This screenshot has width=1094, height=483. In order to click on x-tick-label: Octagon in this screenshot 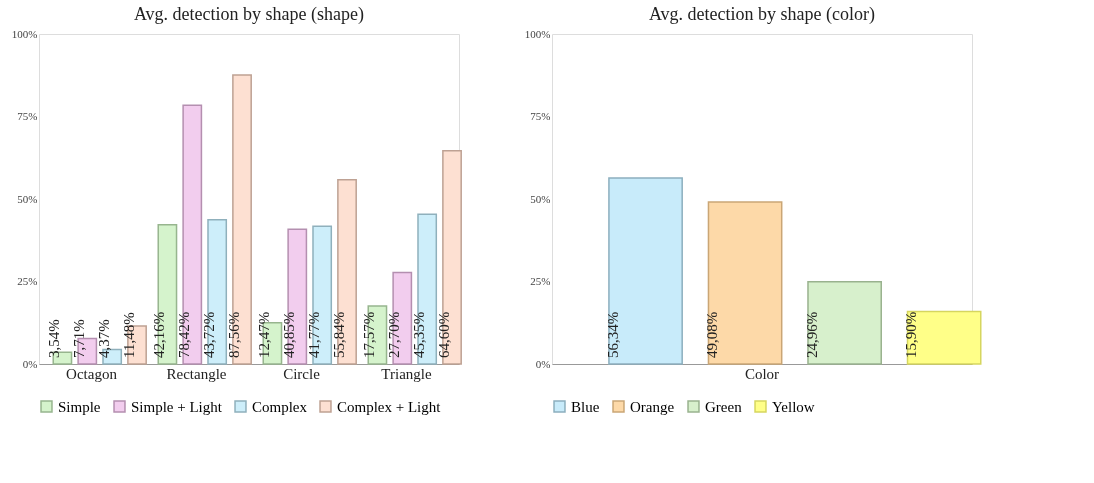, I will do `click(92, 373)`.